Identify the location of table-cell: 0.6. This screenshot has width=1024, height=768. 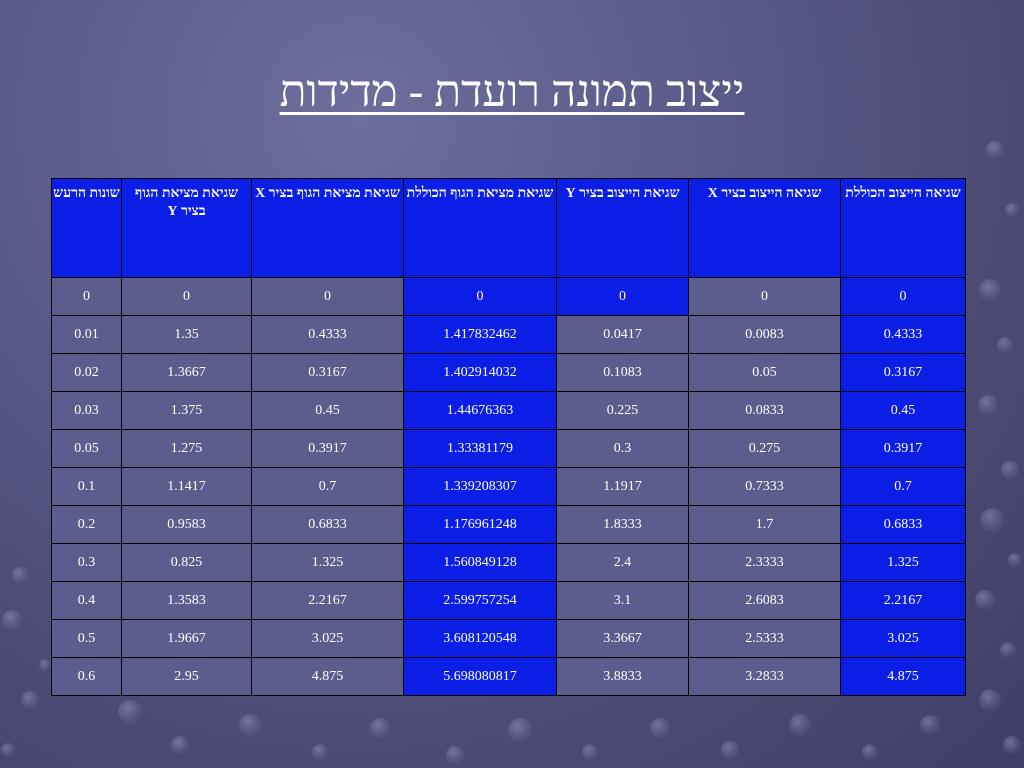
(86, 676).